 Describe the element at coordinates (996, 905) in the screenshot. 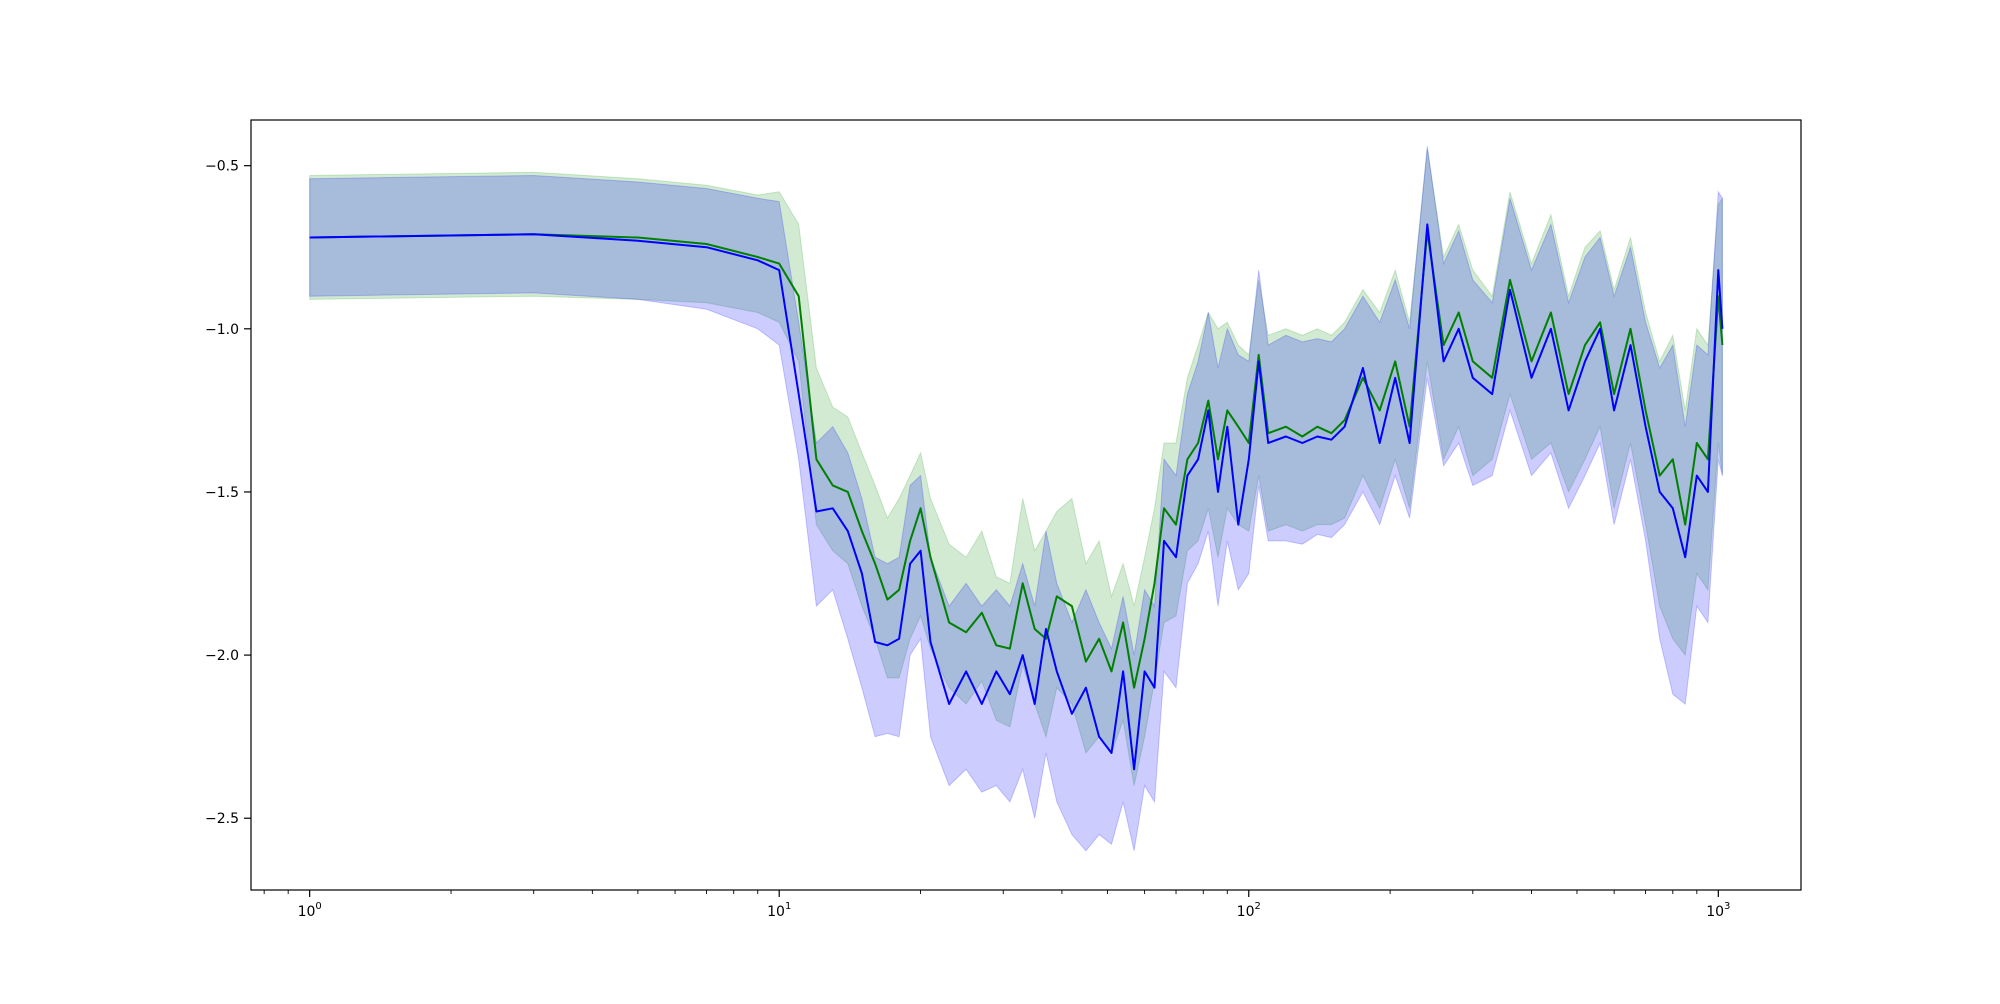

I see `x-axis: 10⁰ 10¹ 10² 10³` at that location.